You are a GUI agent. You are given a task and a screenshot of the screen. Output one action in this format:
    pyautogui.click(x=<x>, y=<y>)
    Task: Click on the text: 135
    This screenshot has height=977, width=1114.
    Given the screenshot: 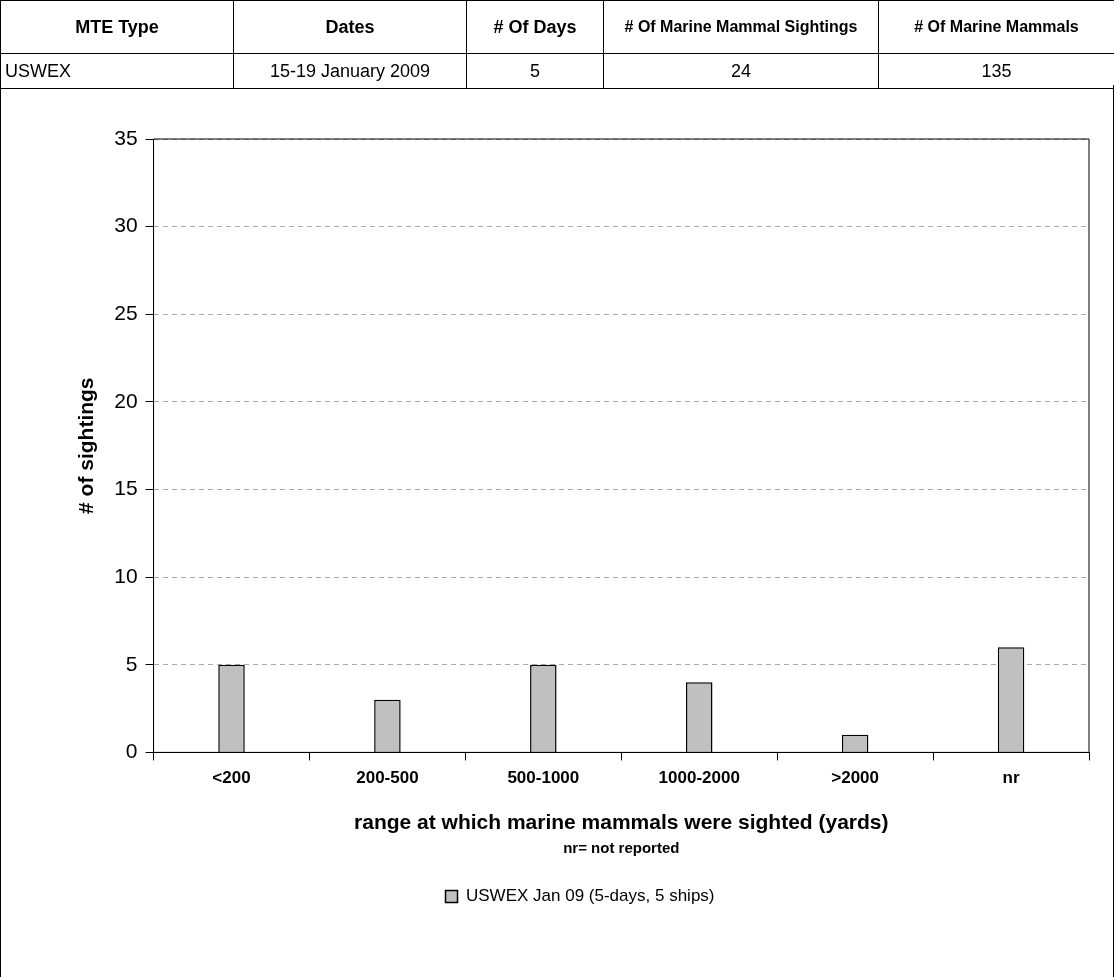 What is the action you would take?
    pyautogui.click(x=996, y=71)
    